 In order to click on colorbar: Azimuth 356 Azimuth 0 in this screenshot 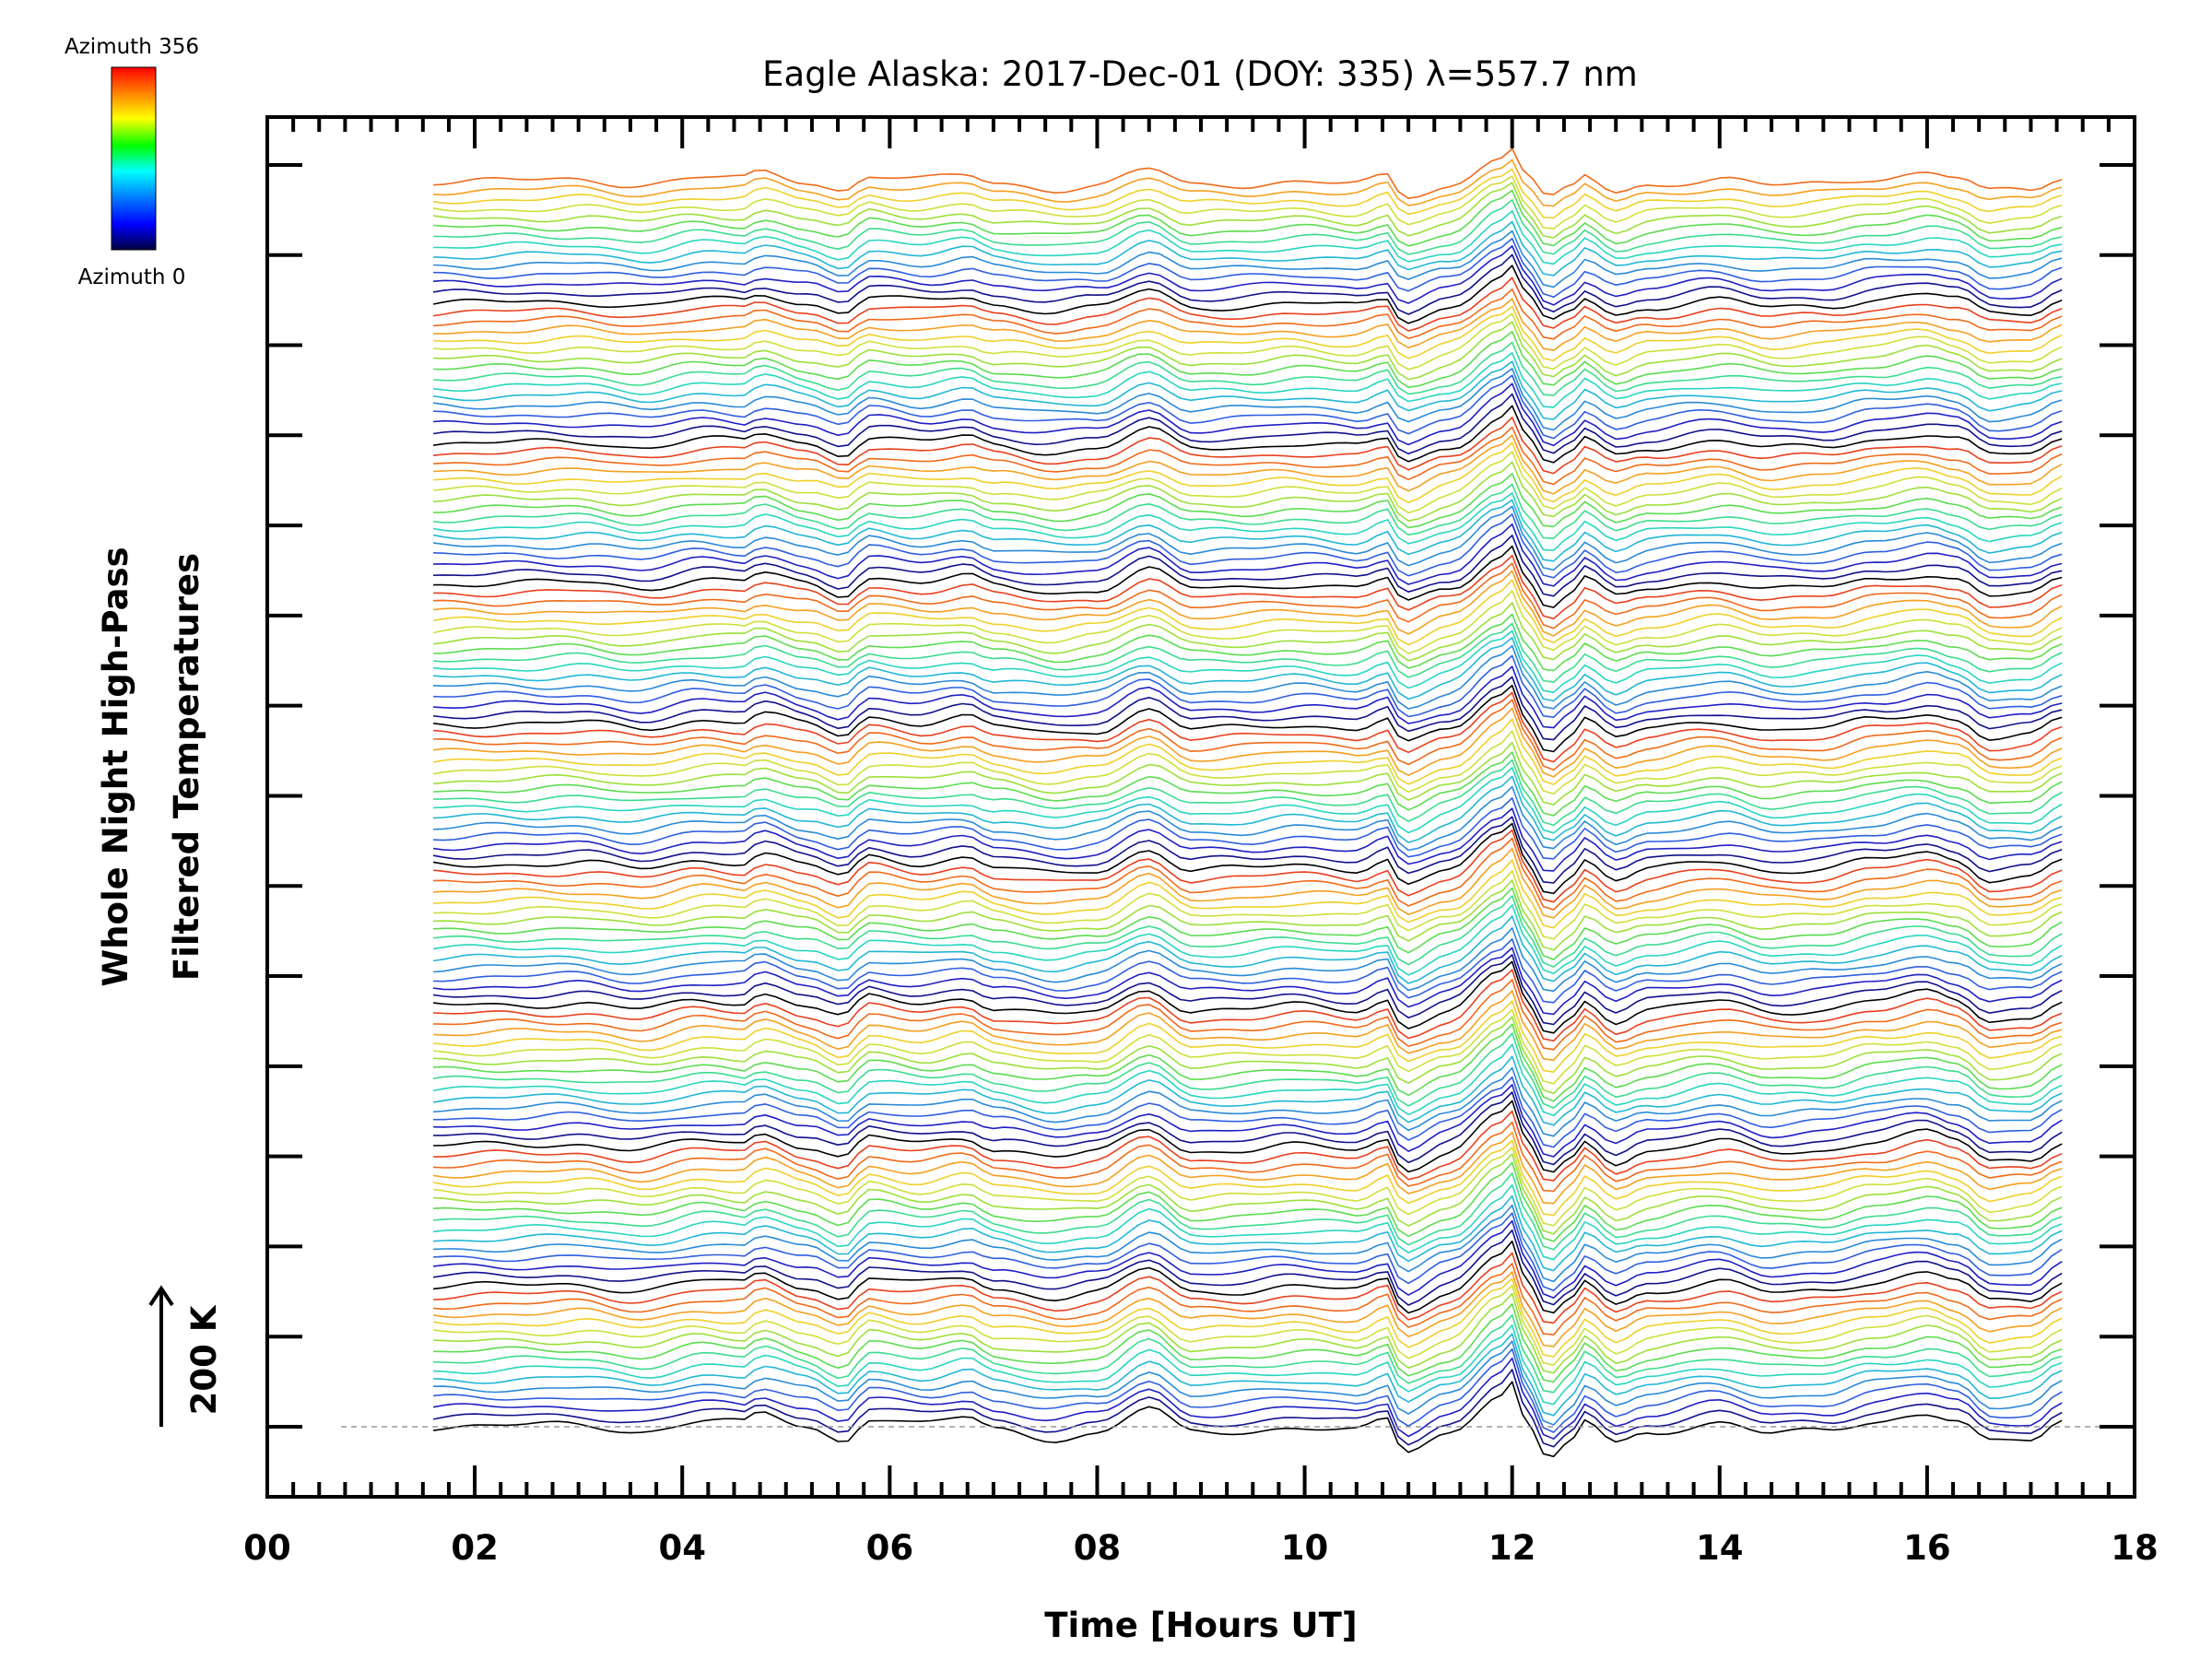, I will do `click(132, 162)`.